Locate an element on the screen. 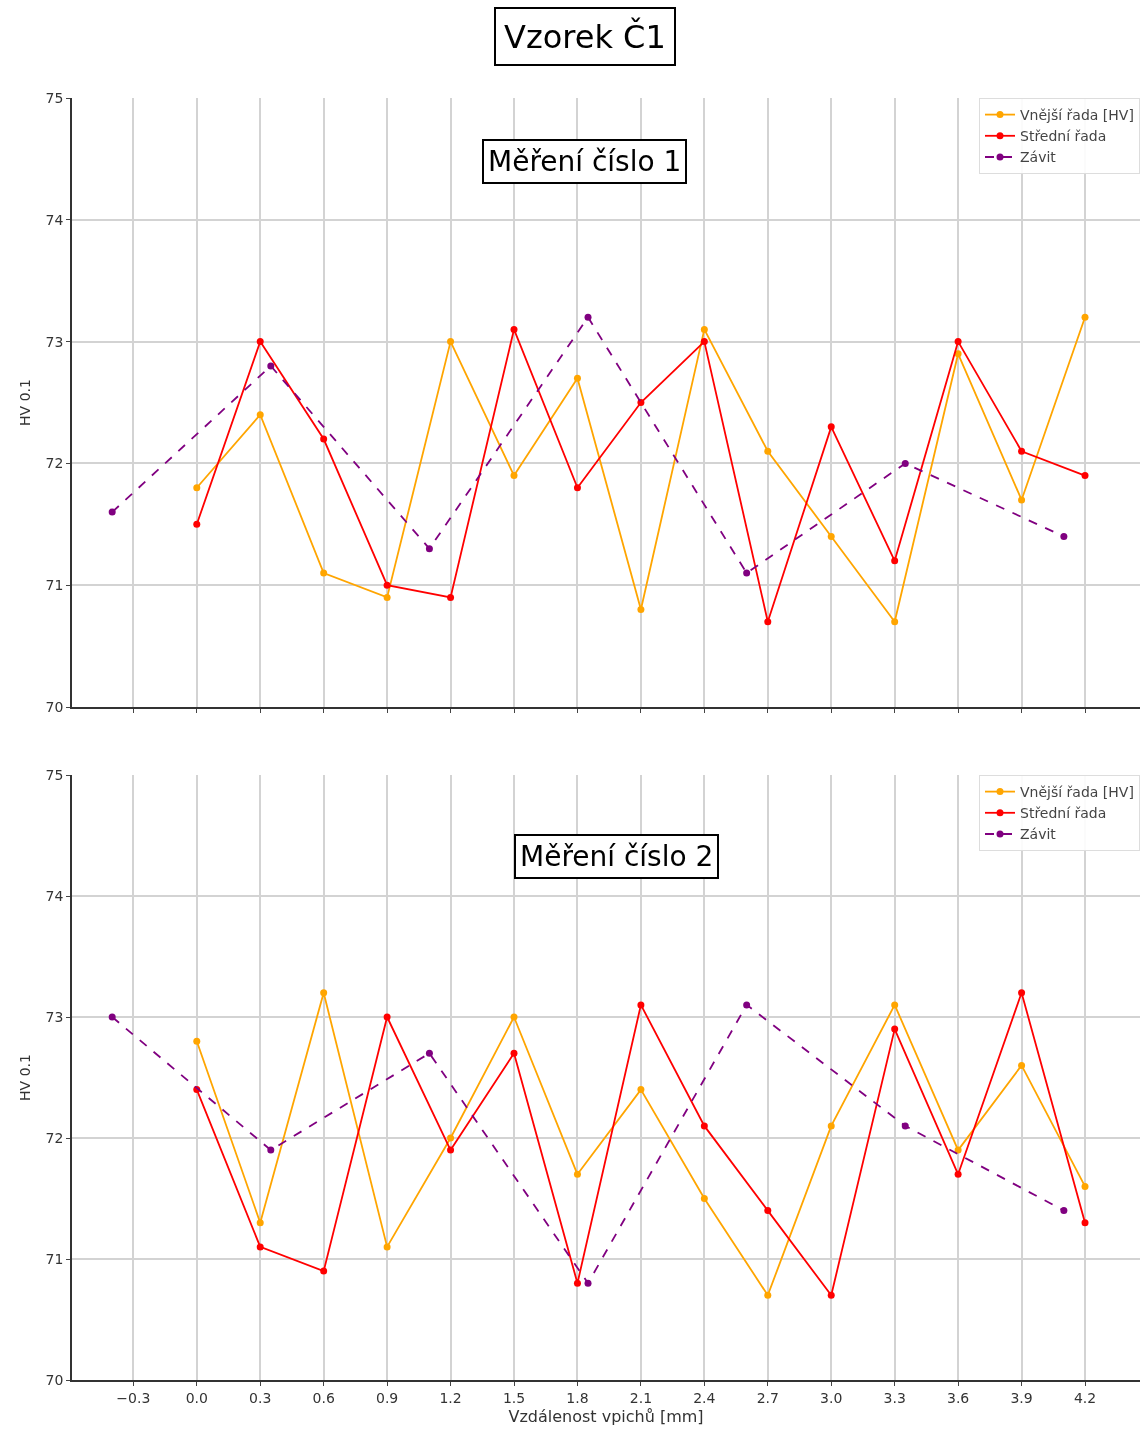 The image size is (1142, 1440). x-tick-label: 2.4 is located at coordinates (704, 1397).